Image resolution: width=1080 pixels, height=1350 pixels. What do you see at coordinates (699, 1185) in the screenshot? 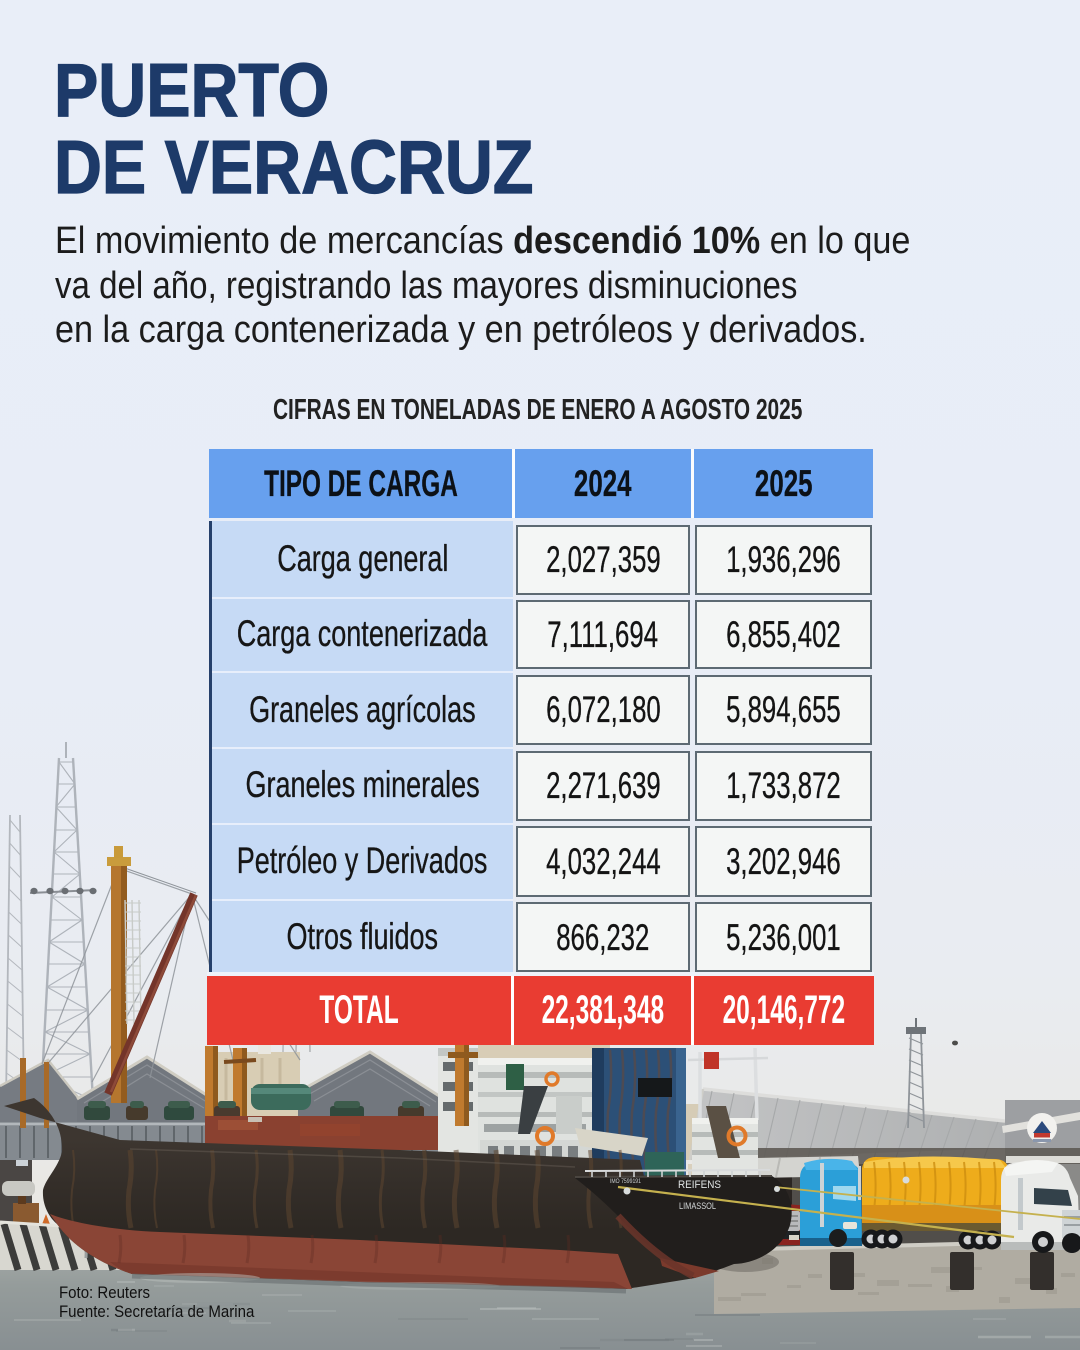
I see `svg-text: REIFENS` at bounding box center [699, 1185].